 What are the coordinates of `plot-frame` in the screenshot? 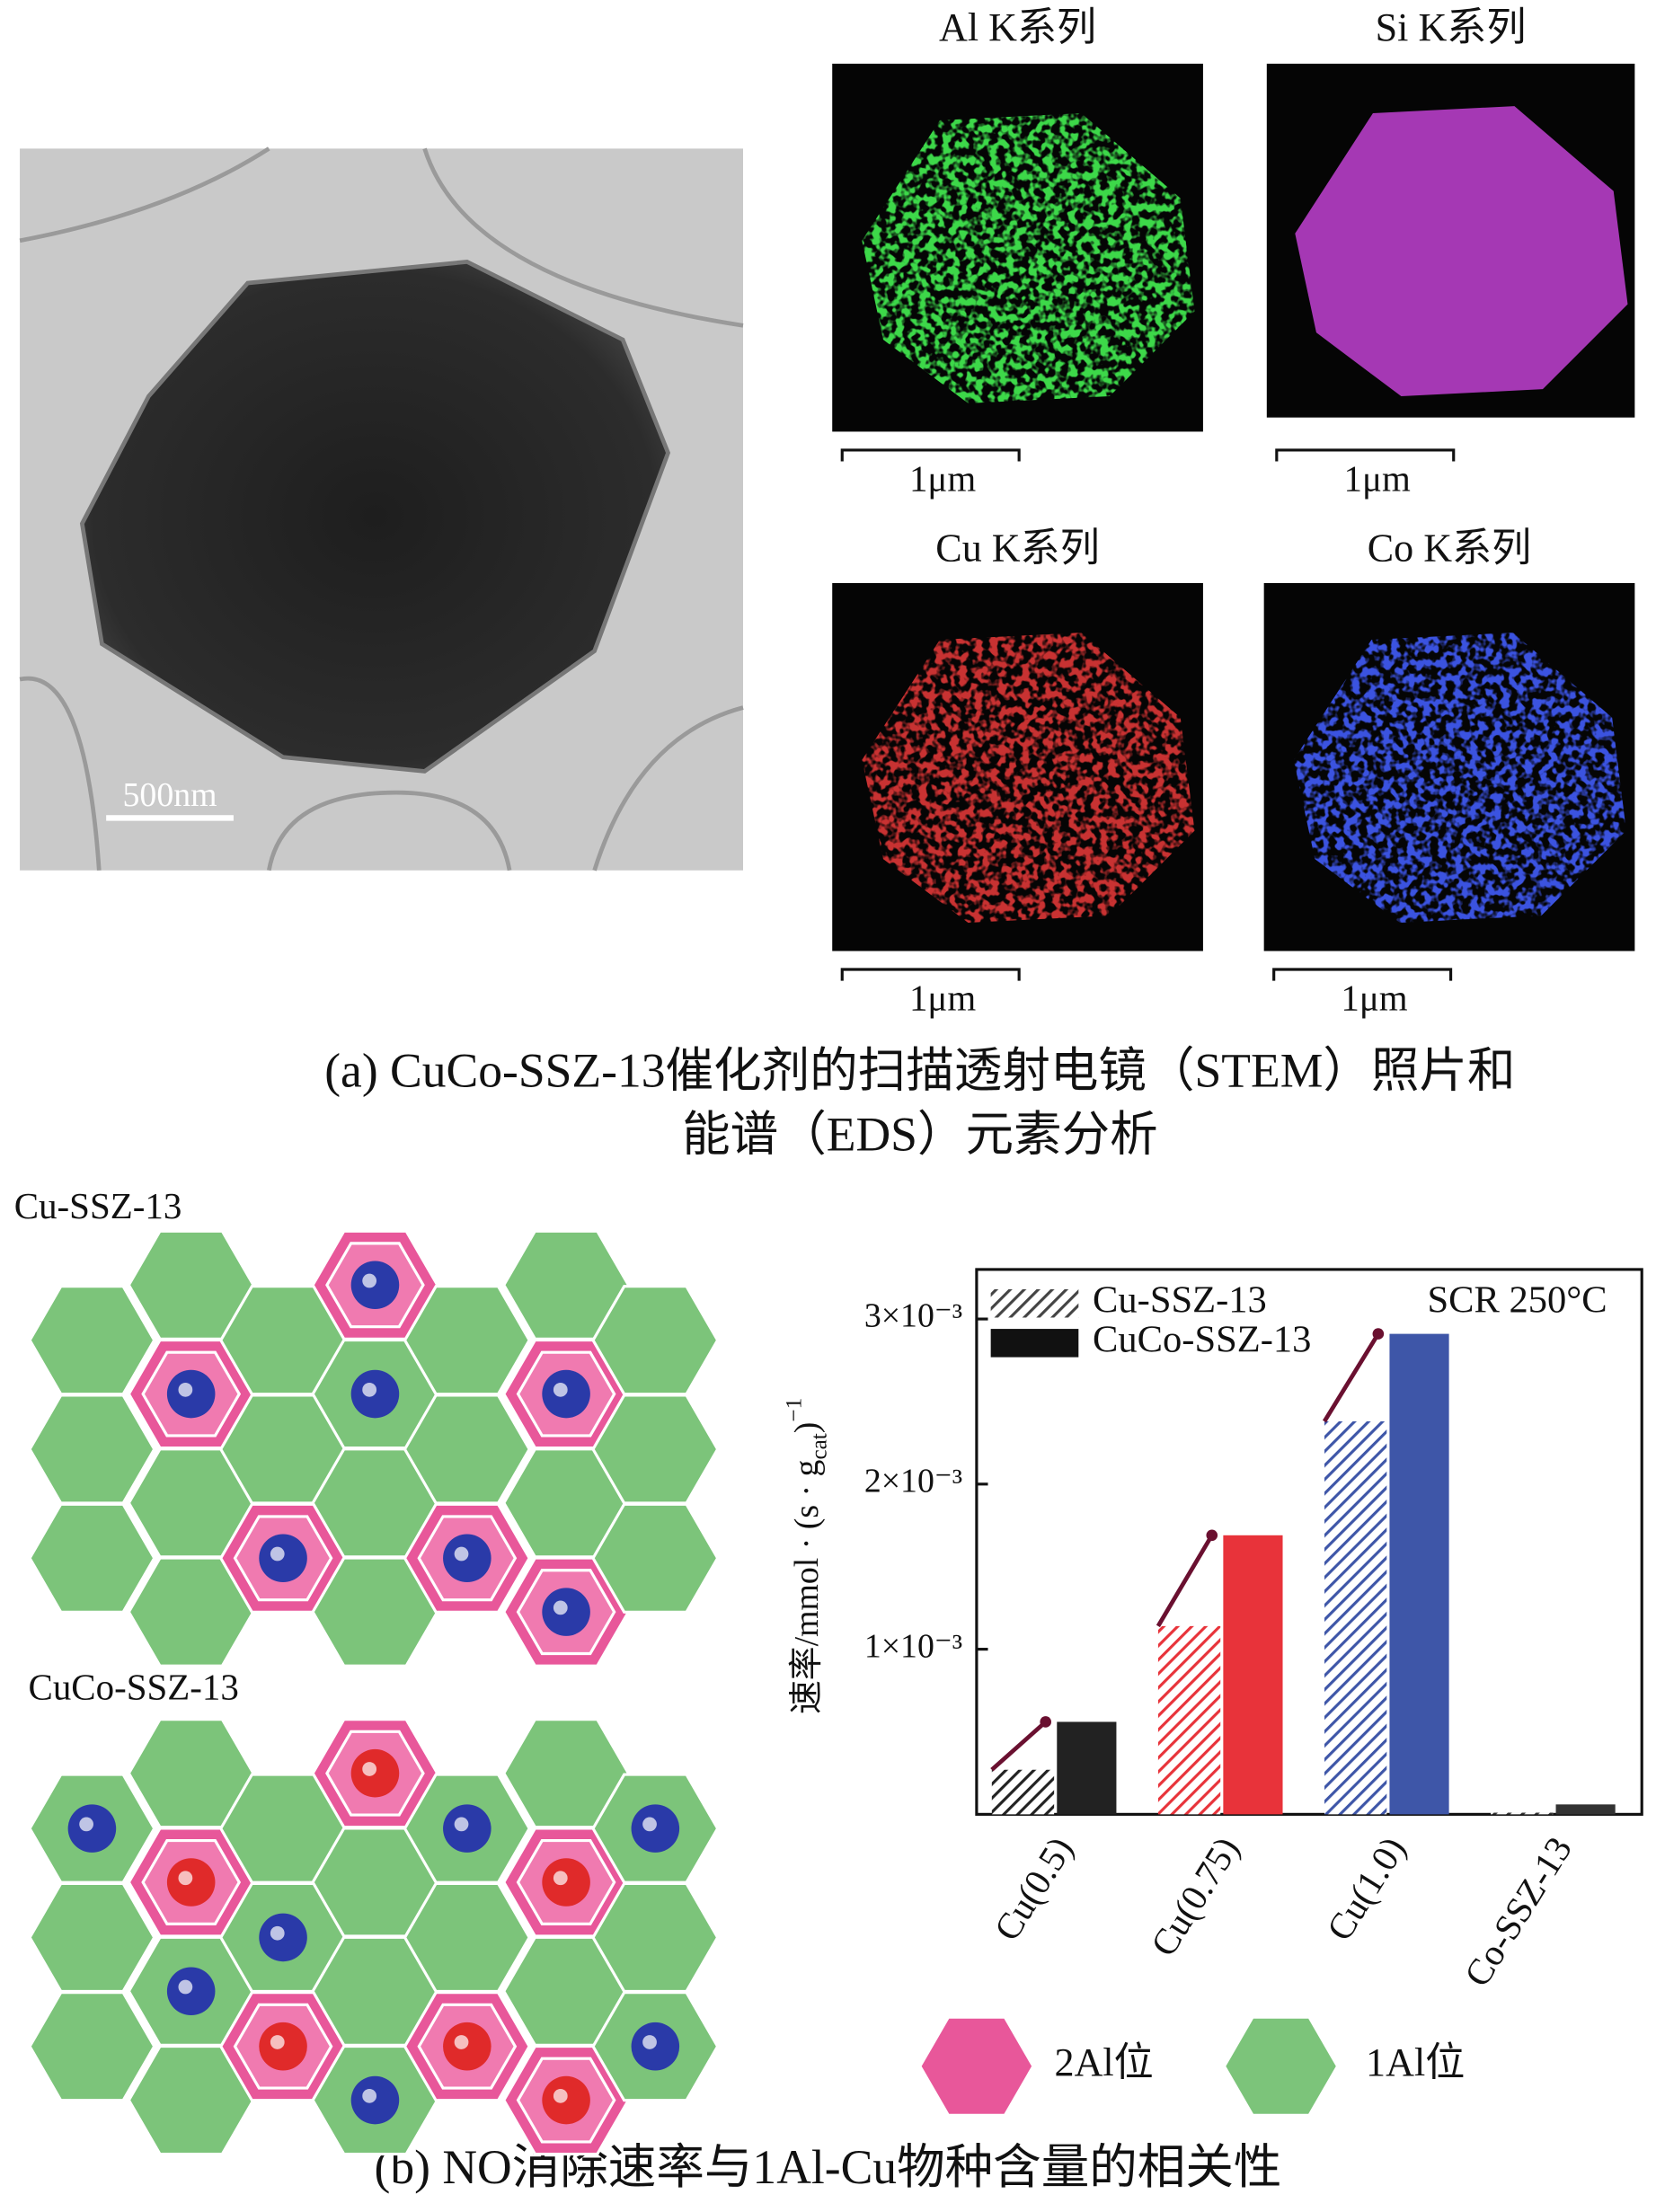 It's located at (1309, 1542).